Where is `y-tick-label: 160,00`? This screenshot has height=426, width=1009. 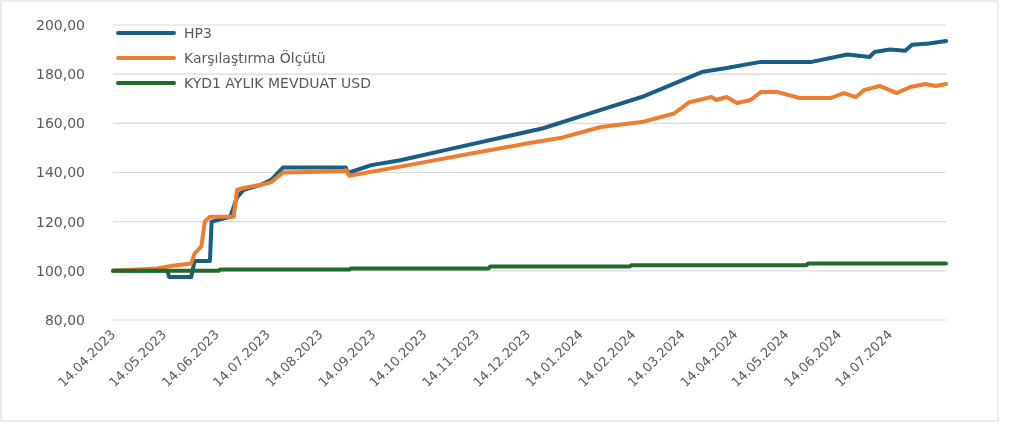 y-tick-label: 160,00 is located at coordinates (60, 123).